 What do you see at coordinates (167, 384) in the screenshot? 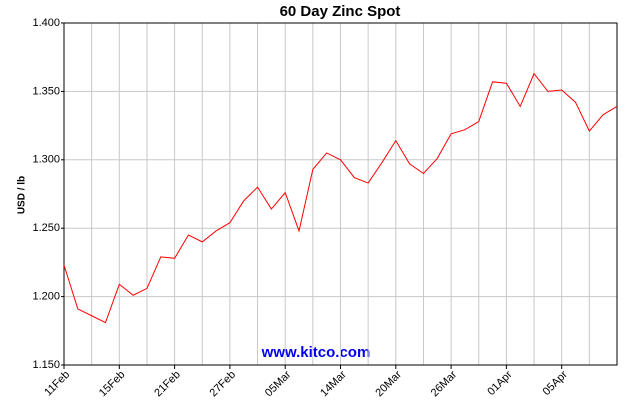
I see `x-tick-label: 21Feb` at bounding box center [167, 384].